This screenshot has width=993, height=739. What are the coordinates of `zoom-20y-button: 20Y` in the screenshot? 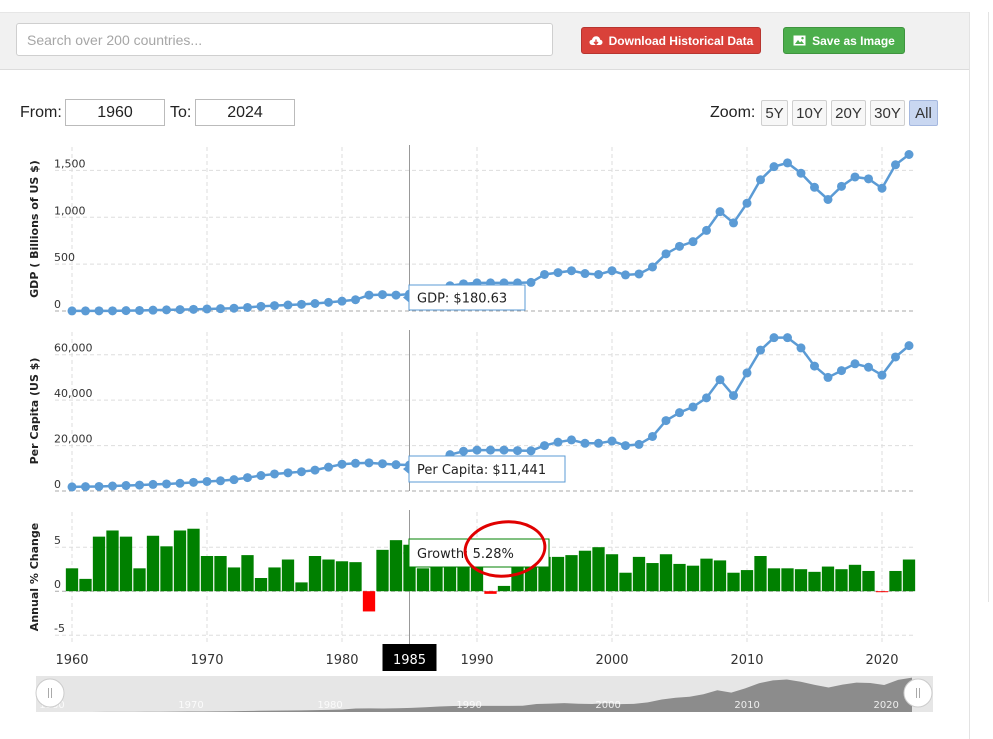 It's located at (848, 113).